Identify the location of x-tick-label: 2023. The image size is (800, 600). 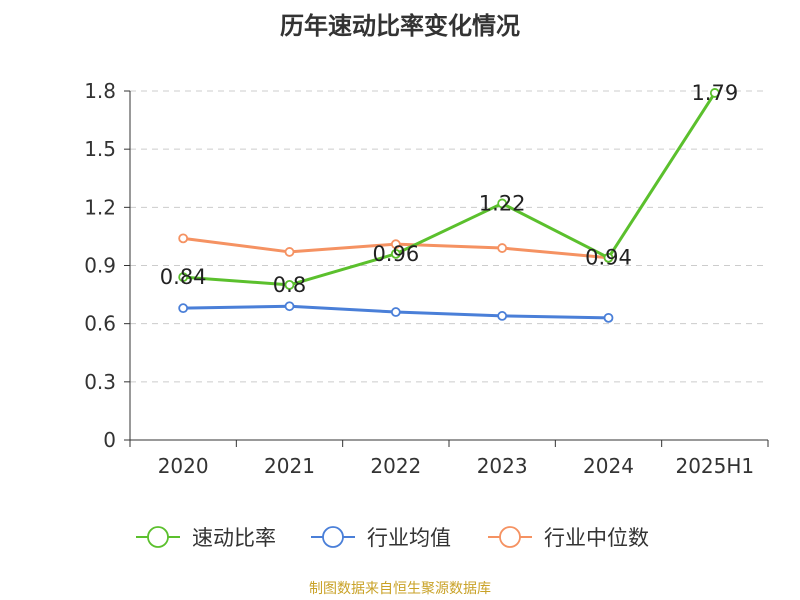
(502, 466).